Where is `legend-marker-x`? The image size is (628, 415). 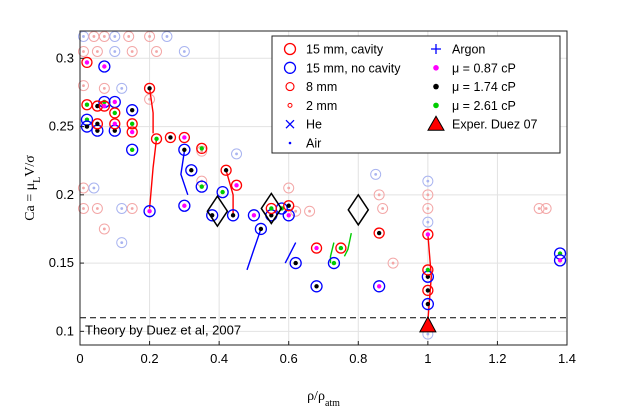 legend-marker-x is located at coordinates (290, 124).